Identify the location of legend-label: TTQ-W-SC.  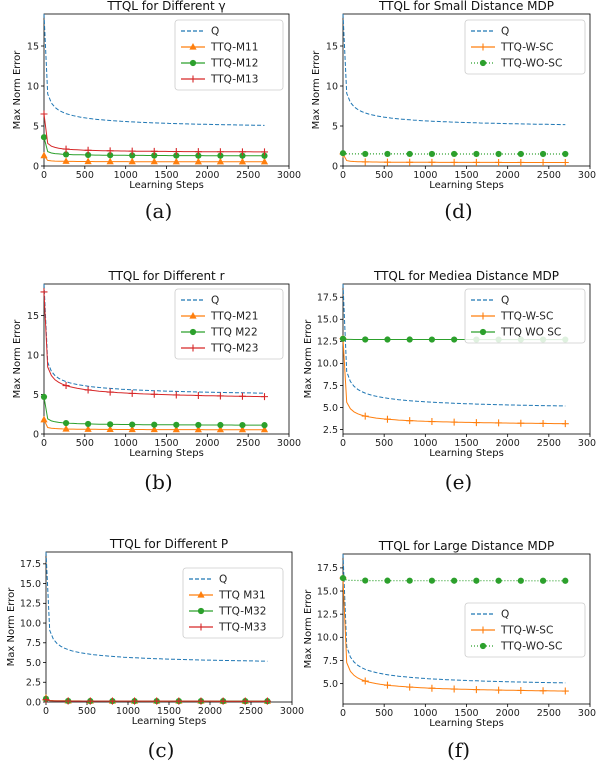
(526, 631).